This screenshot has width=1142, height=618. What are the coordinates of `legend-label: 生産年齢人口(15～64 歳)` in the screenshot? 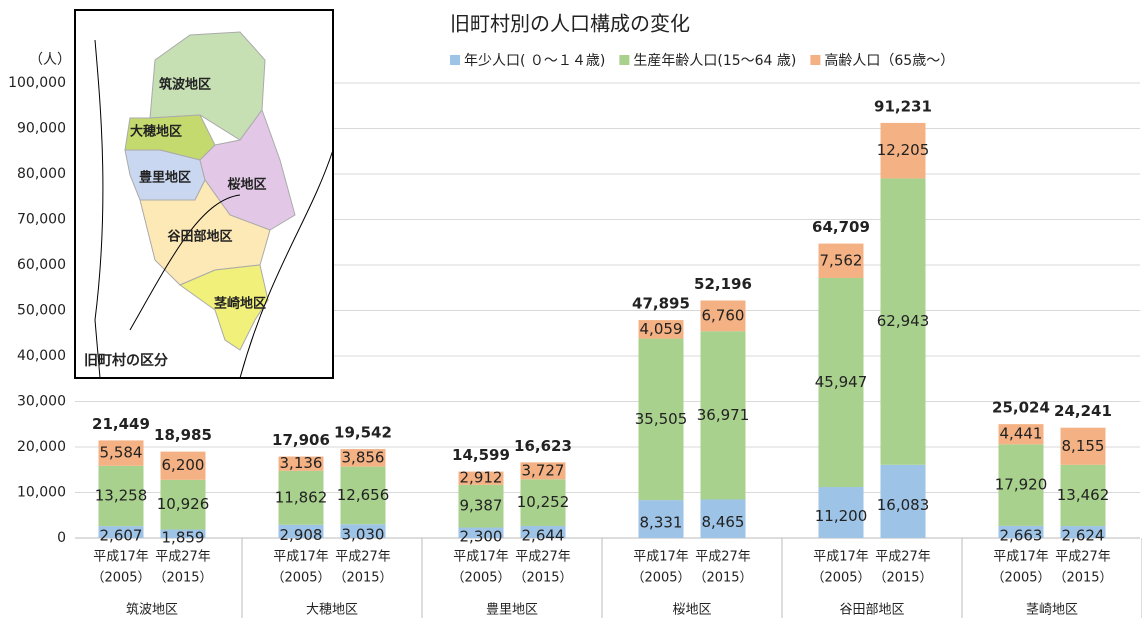 It's located at (714, 61).